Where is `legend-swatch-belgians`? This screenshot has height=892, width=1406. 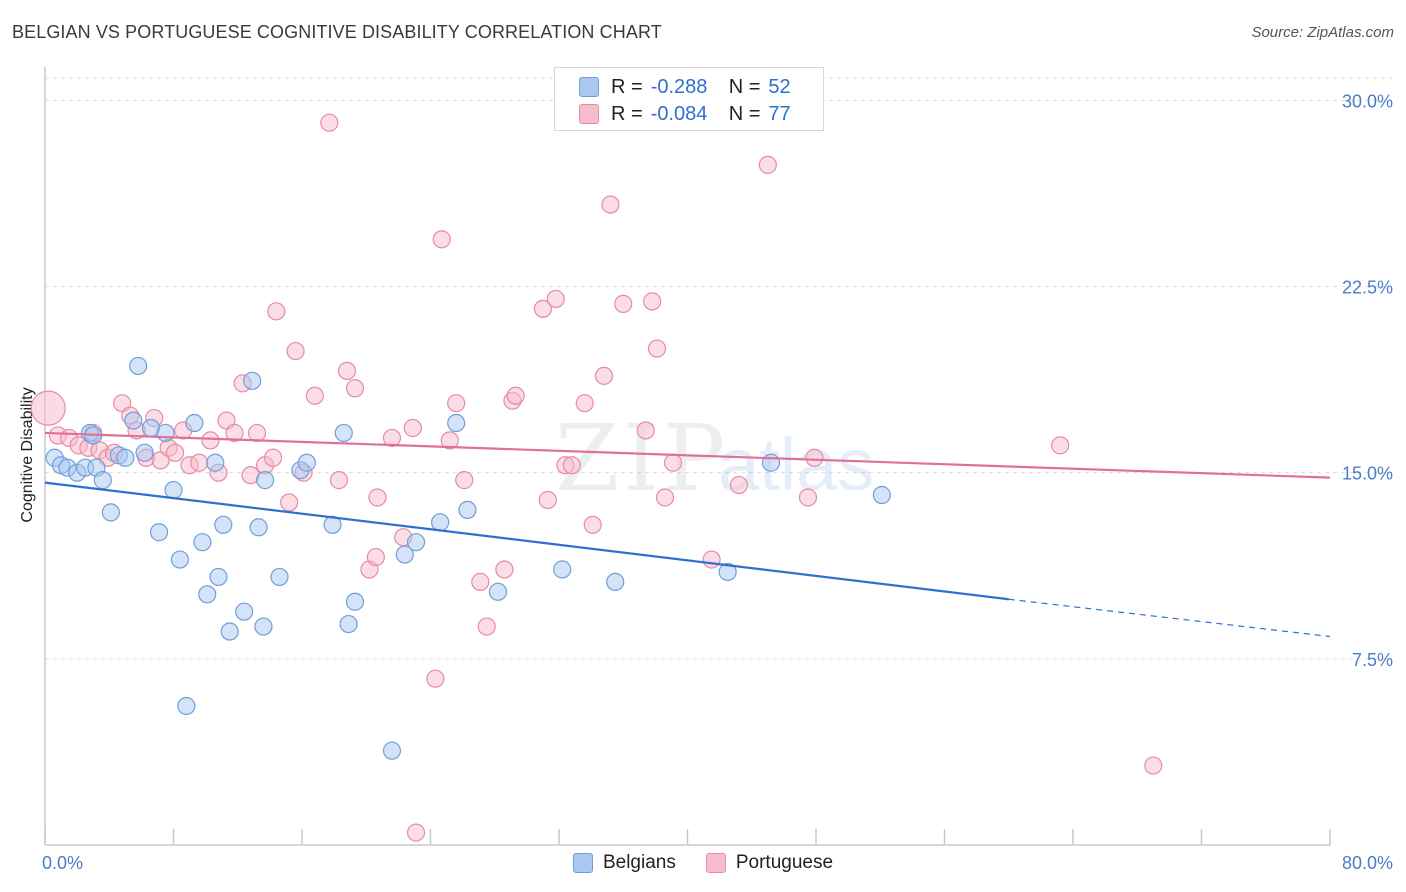 legend-swatch-belgians is located at coordinates (589, 87).